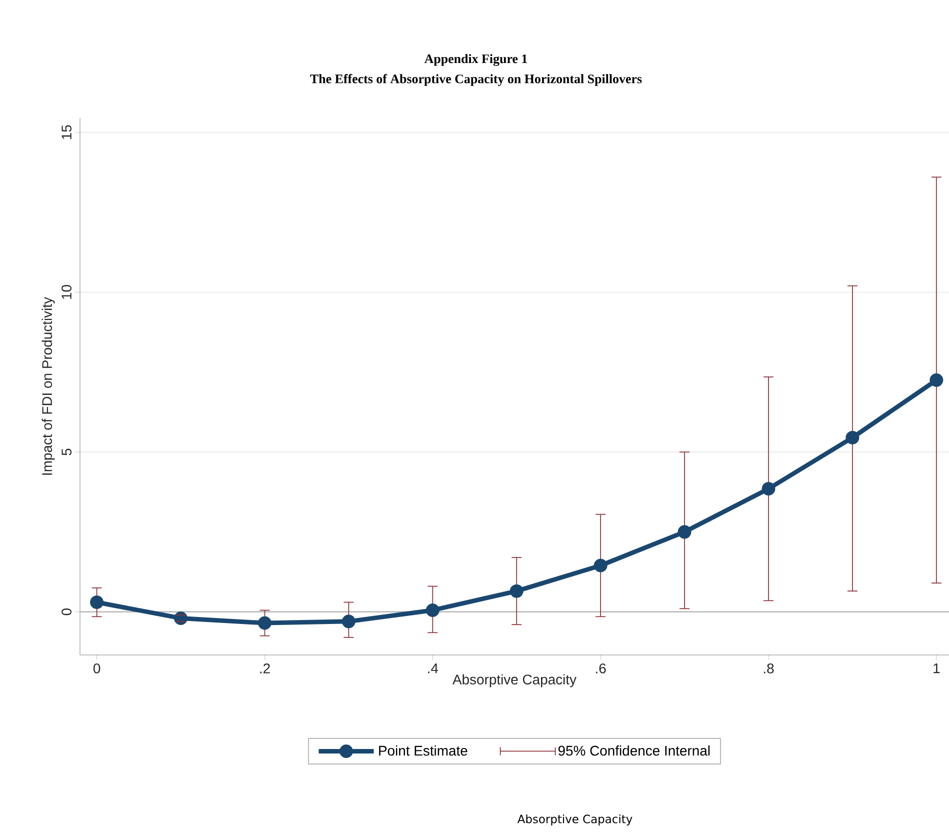 Image resolution: width=949 pixels, height=832 pixels. Describe the element at coordinates (67, 291) in the screenshot. I see `y-tick-label: 10` at that location.